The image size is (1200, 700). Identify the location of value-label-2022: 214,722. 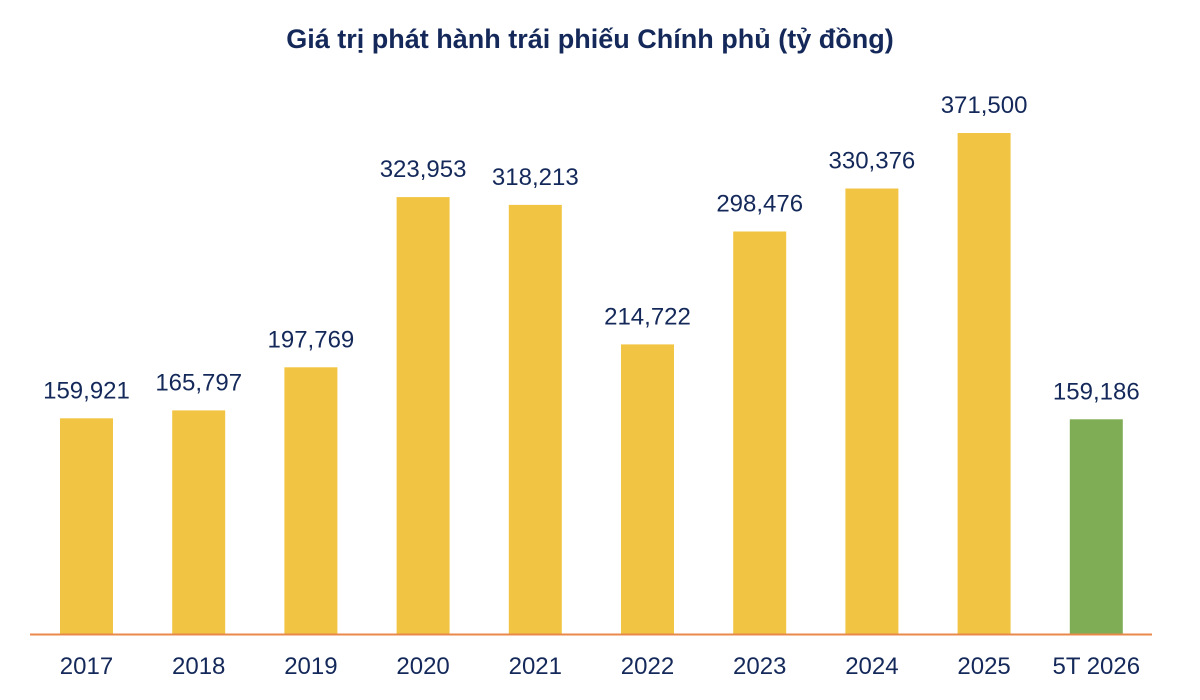
(647, 316).